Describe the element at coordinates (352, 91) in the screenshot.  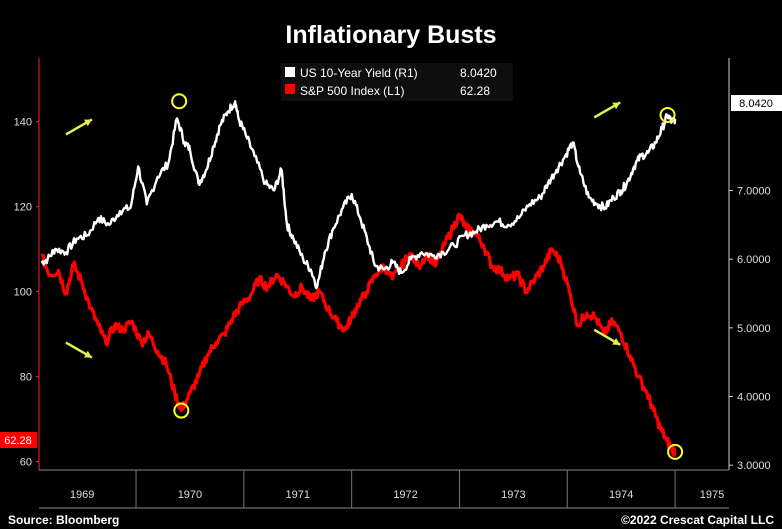
I see `legend-label-sp500: S&P 500 Index (L1)` at that location.